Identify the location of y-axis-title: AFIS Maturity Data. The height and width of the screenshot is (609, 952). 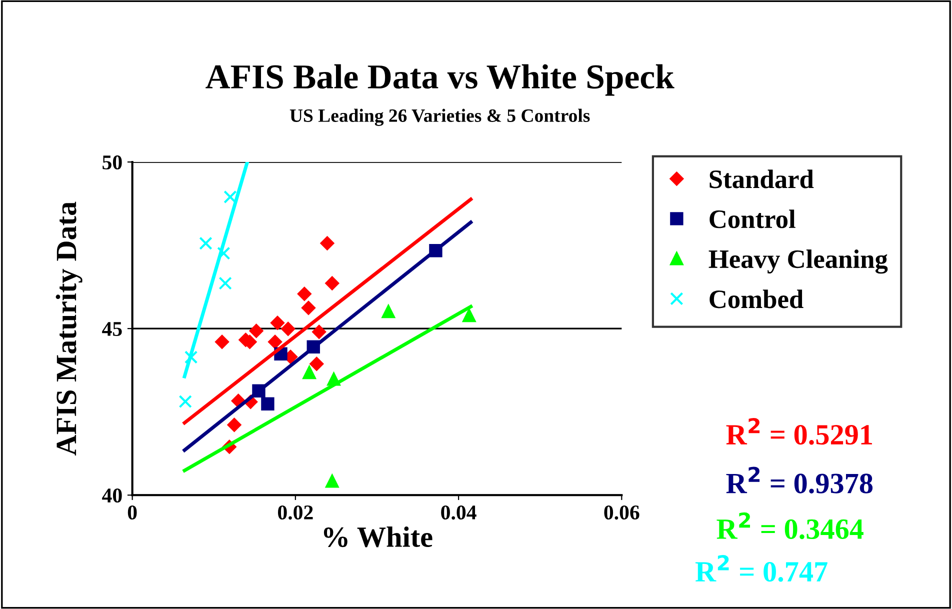
(69, 329).